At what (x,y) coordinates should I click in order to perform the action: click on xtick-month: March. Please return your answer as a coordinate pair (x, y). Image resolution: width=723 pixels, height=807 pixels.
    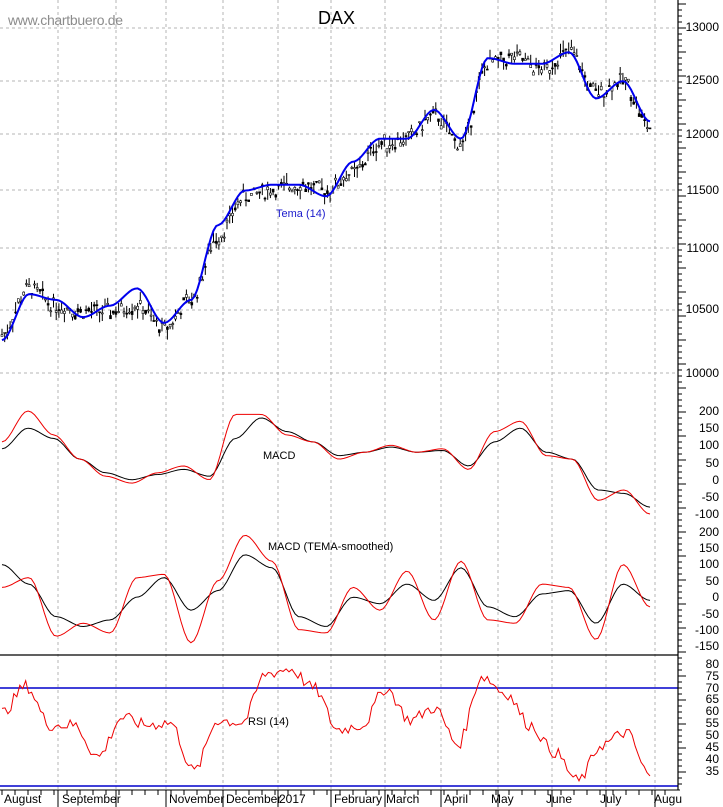
    Looking at the image, I should click on (403, 799).